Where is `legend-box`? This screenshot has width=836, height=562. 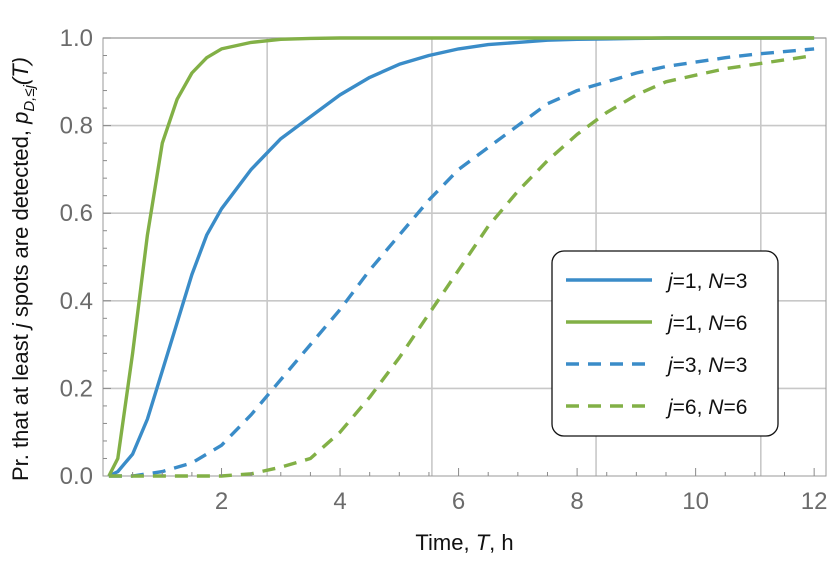 legend-box is located at coordinates (665, 343).